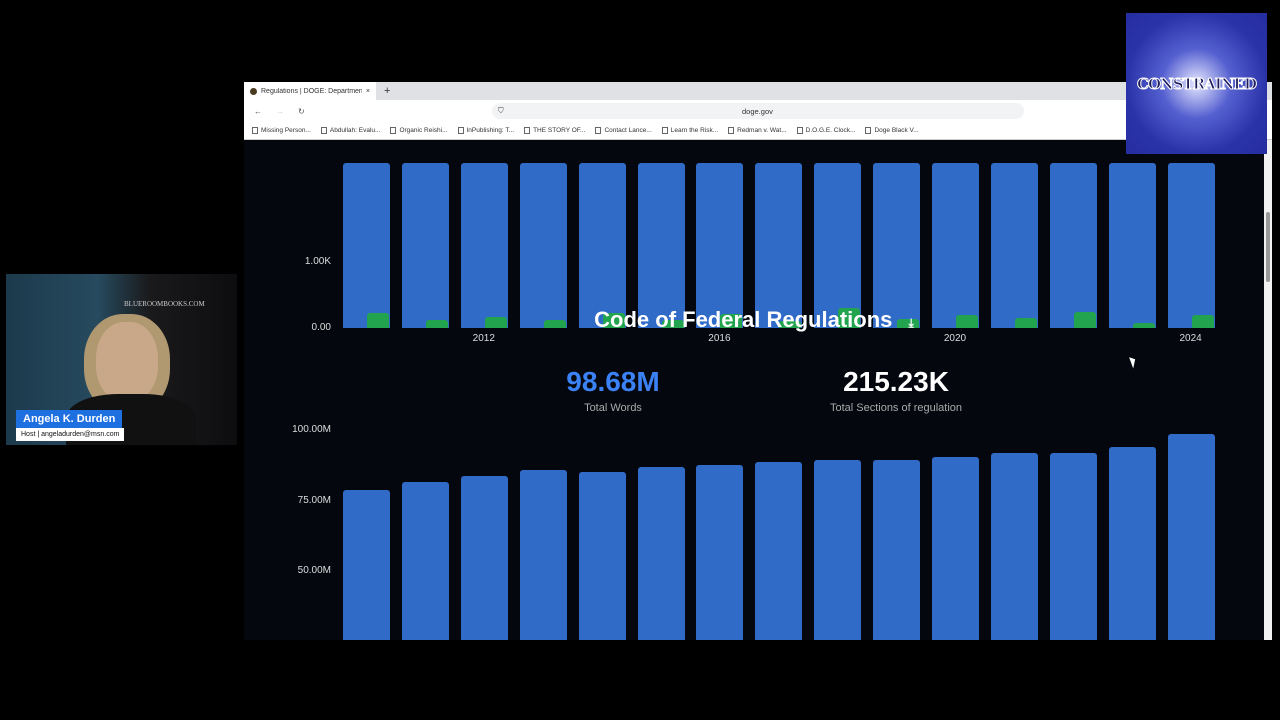 Image resolution: width=1280 pixels, height=720 pixels. I want to click on y-tick-label: 0.00, so click(321, 327).